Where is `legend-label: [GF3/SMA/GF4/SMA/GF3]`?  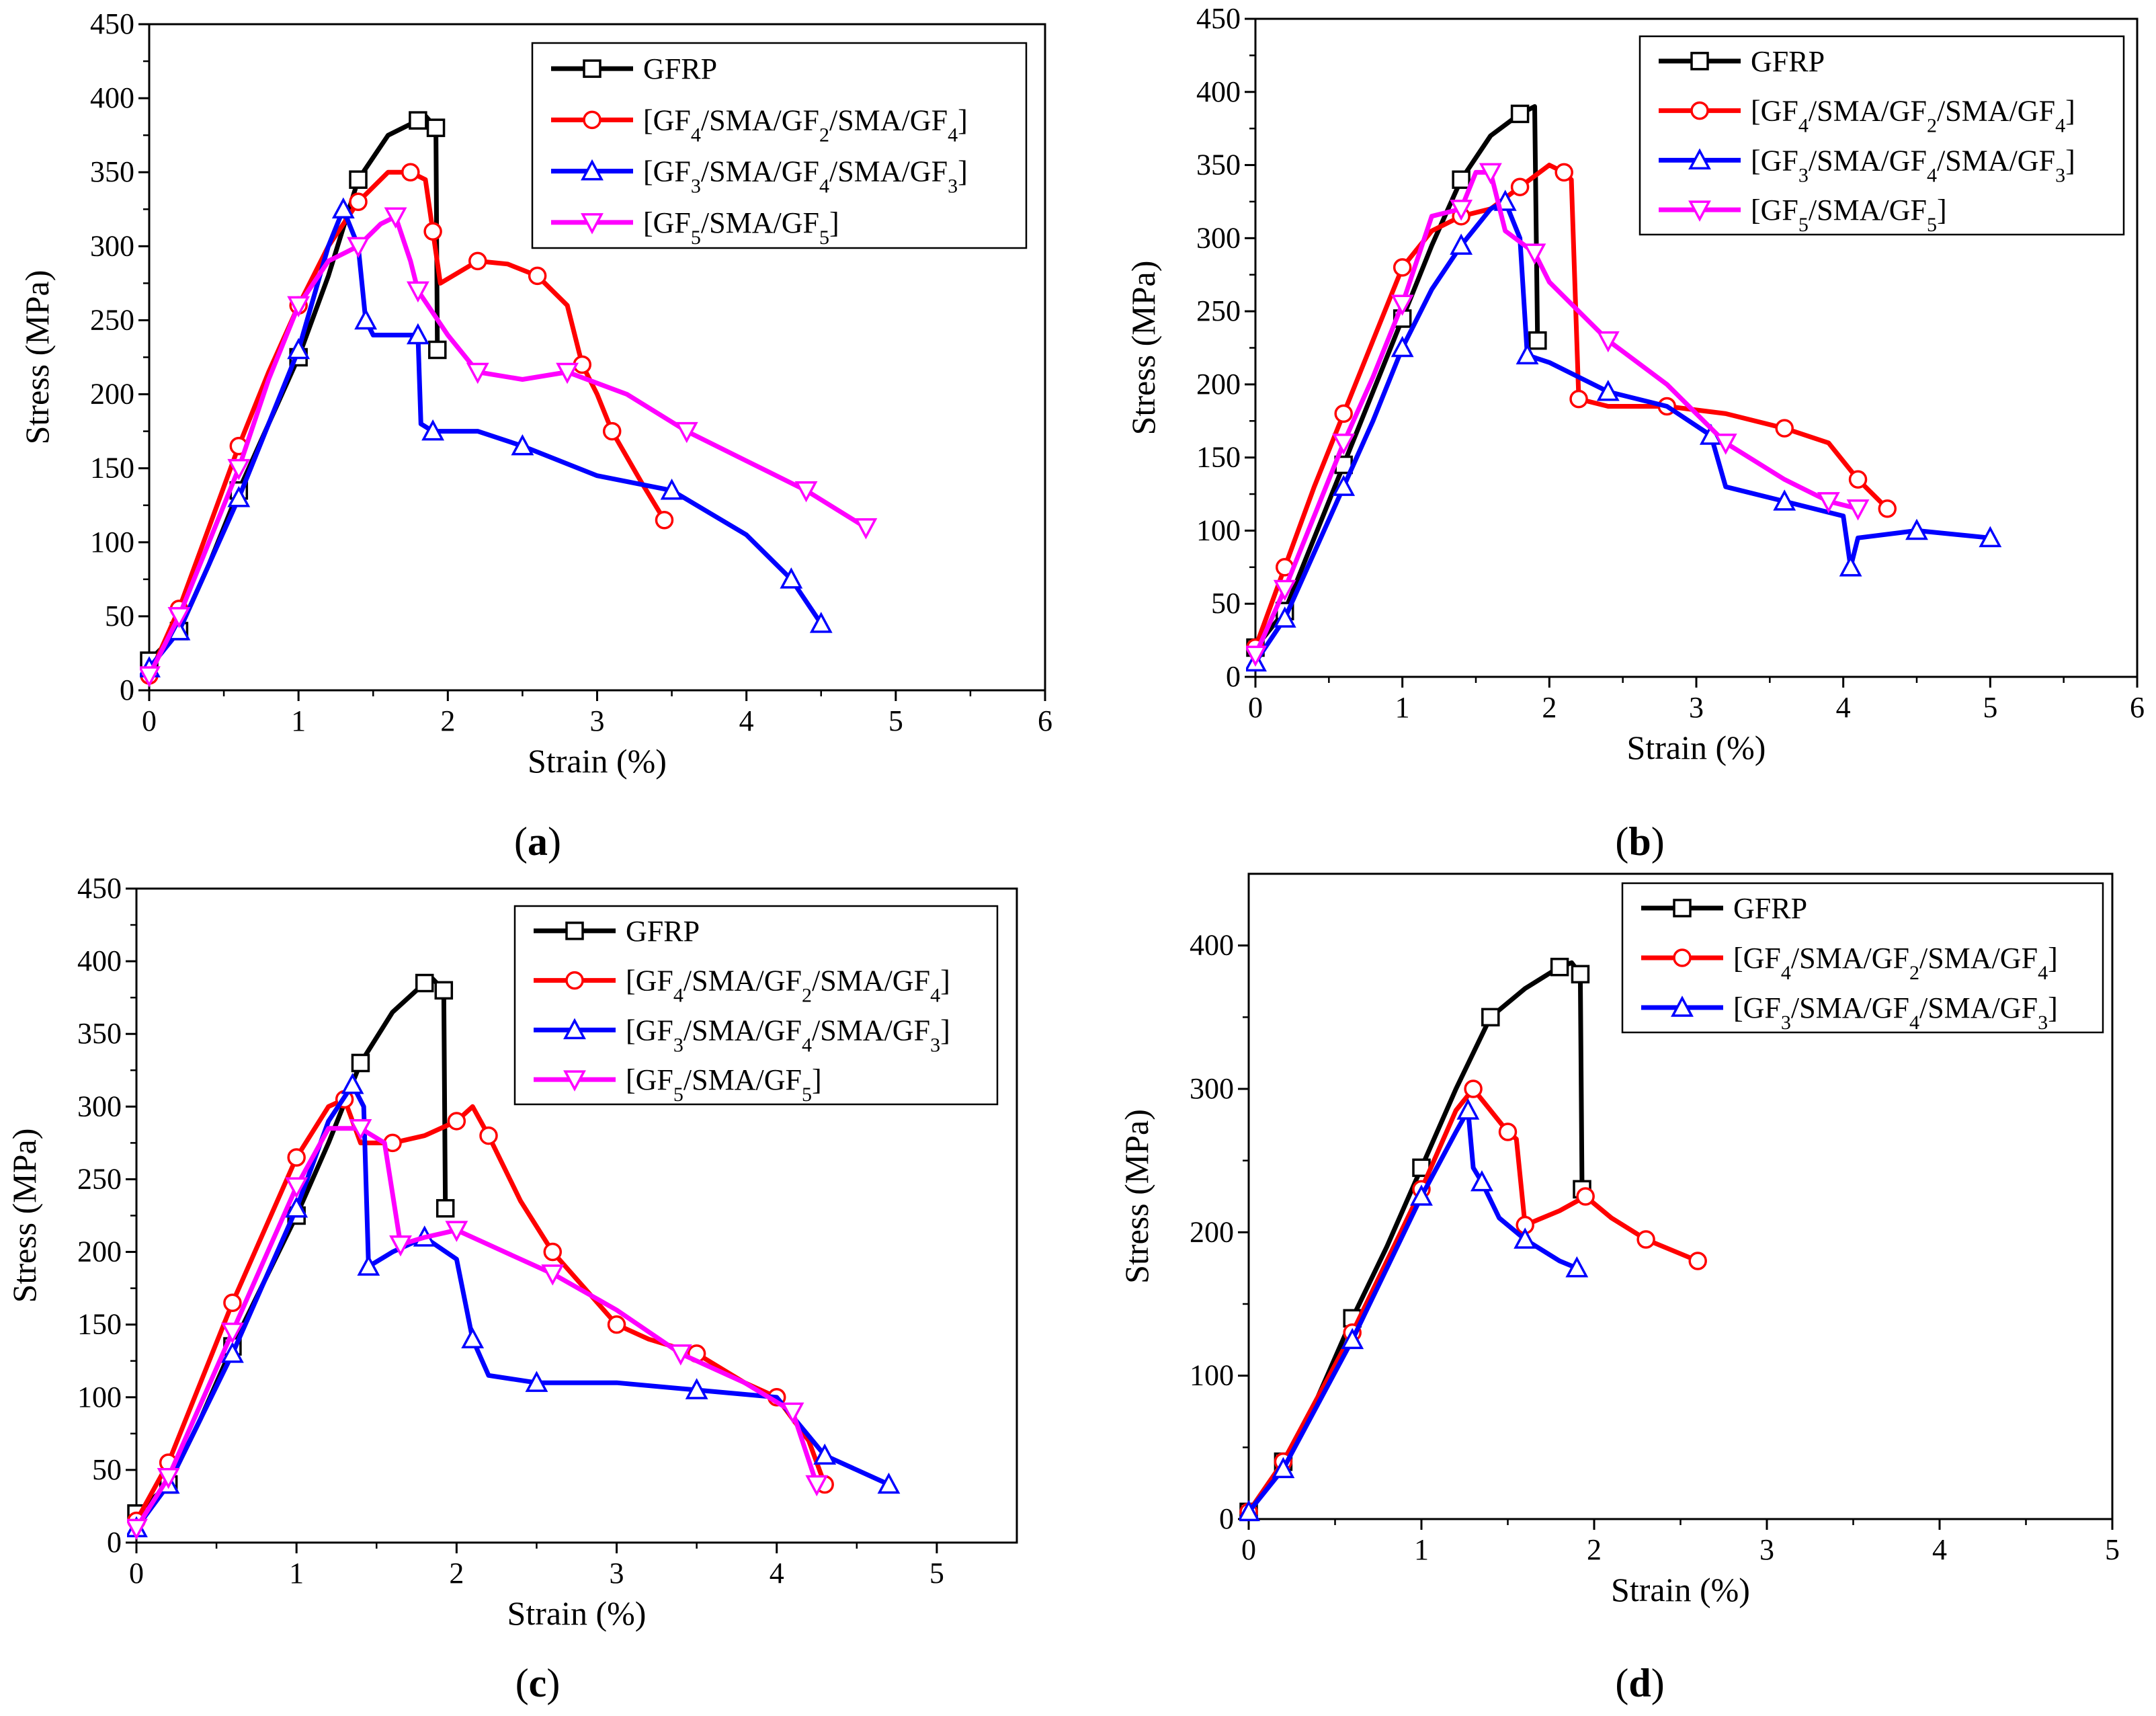
legend-label: [GF3/SMA/GF4/SMA/GF3] is located at coordinates (788, 1035).